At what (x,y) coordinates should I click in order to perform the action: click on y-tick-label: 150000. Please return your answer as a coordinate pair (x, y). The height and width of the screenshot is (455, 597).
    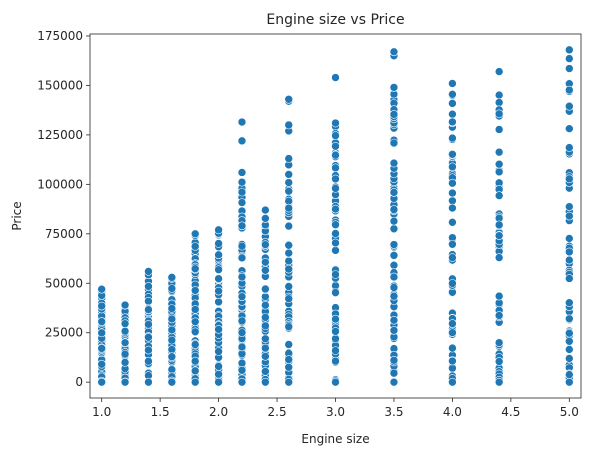
    Looking at the image, I should click on (60, 85).